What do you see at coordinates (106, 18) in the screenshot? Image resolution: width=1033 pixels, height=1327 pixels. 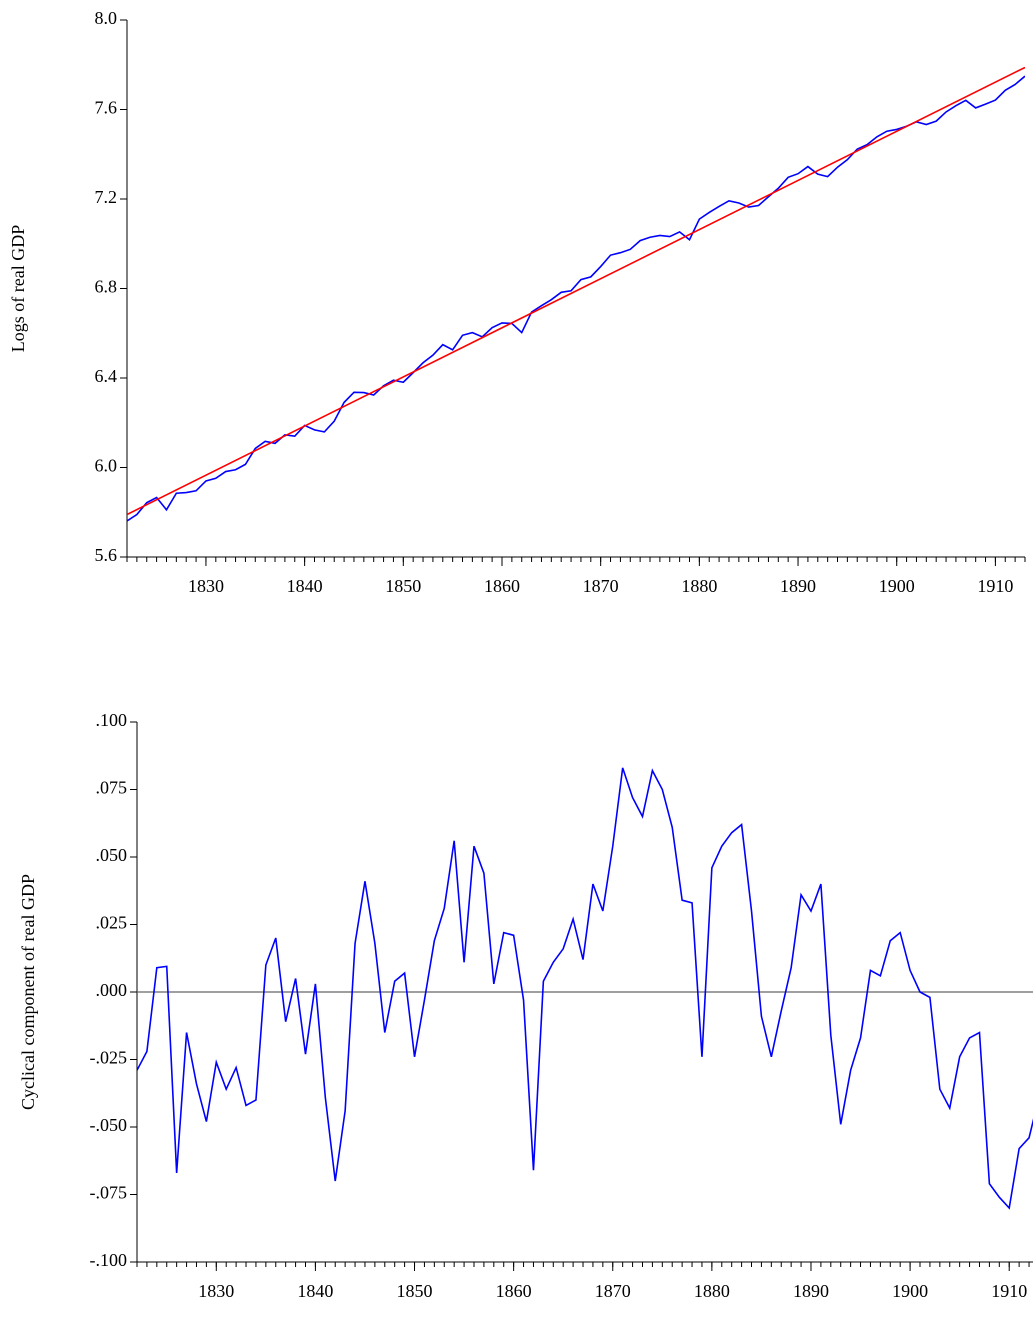 I see `y-tick-label: 8.0` at bounding box center [106, 18].